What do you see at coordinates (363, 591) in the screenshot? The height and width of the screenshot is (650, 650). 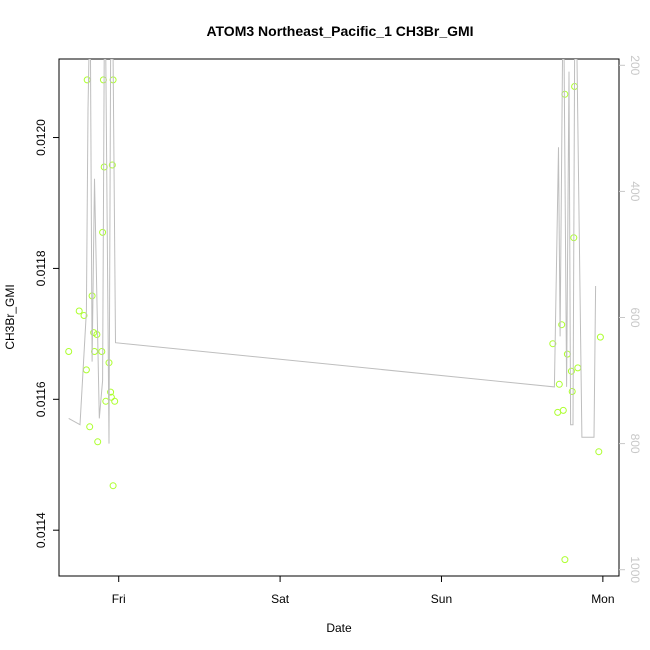 I see `x-axis: Fri Sat Sun Mon` at bounding box center [363, 591].